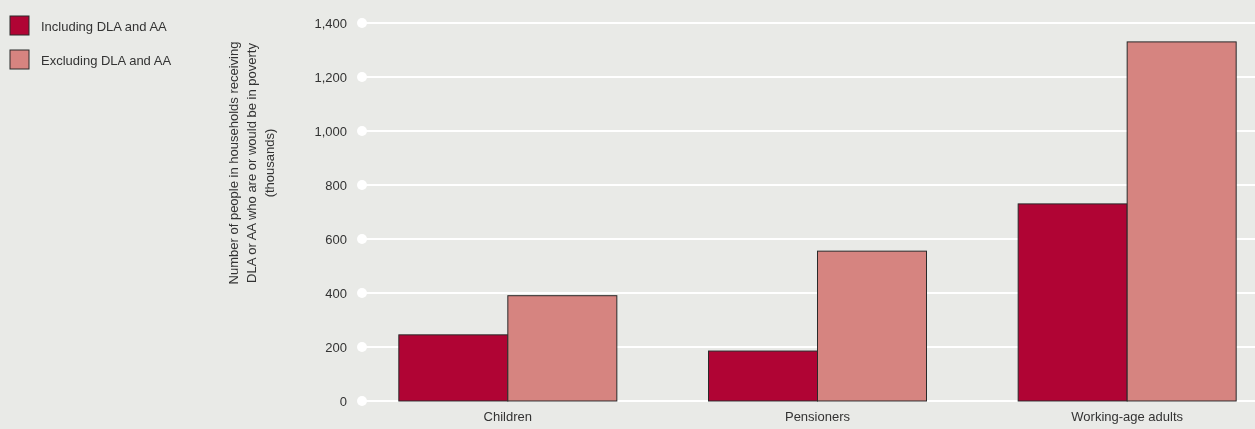 Image resolution: width=1255 pixels, height=429 pixels. Describe the element at coordinates (343, 401) in the screenshot. I see `y-tick-label: 0` at that location.